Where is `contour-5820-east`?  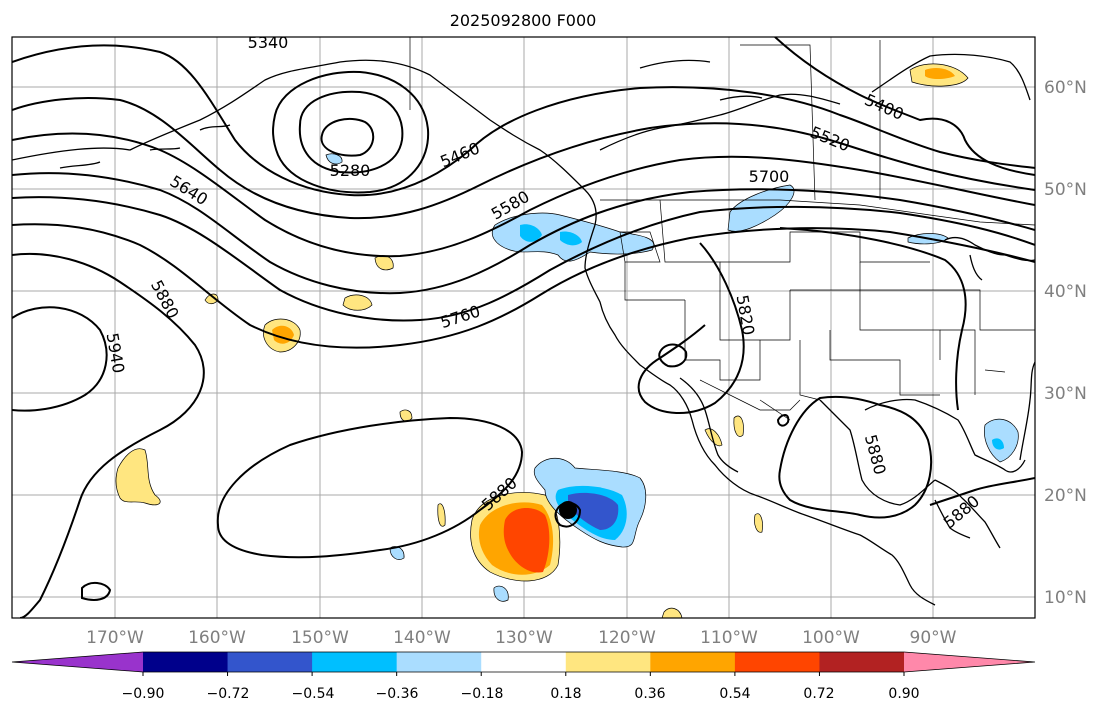 contour-5820-east is located at coordinates (873, 319).